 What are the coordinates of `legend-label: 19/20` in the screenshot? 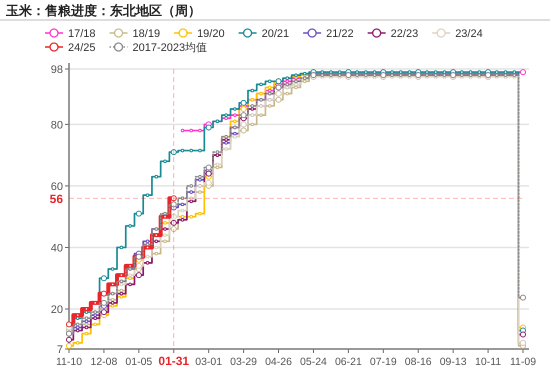 It's located at (211, 34).